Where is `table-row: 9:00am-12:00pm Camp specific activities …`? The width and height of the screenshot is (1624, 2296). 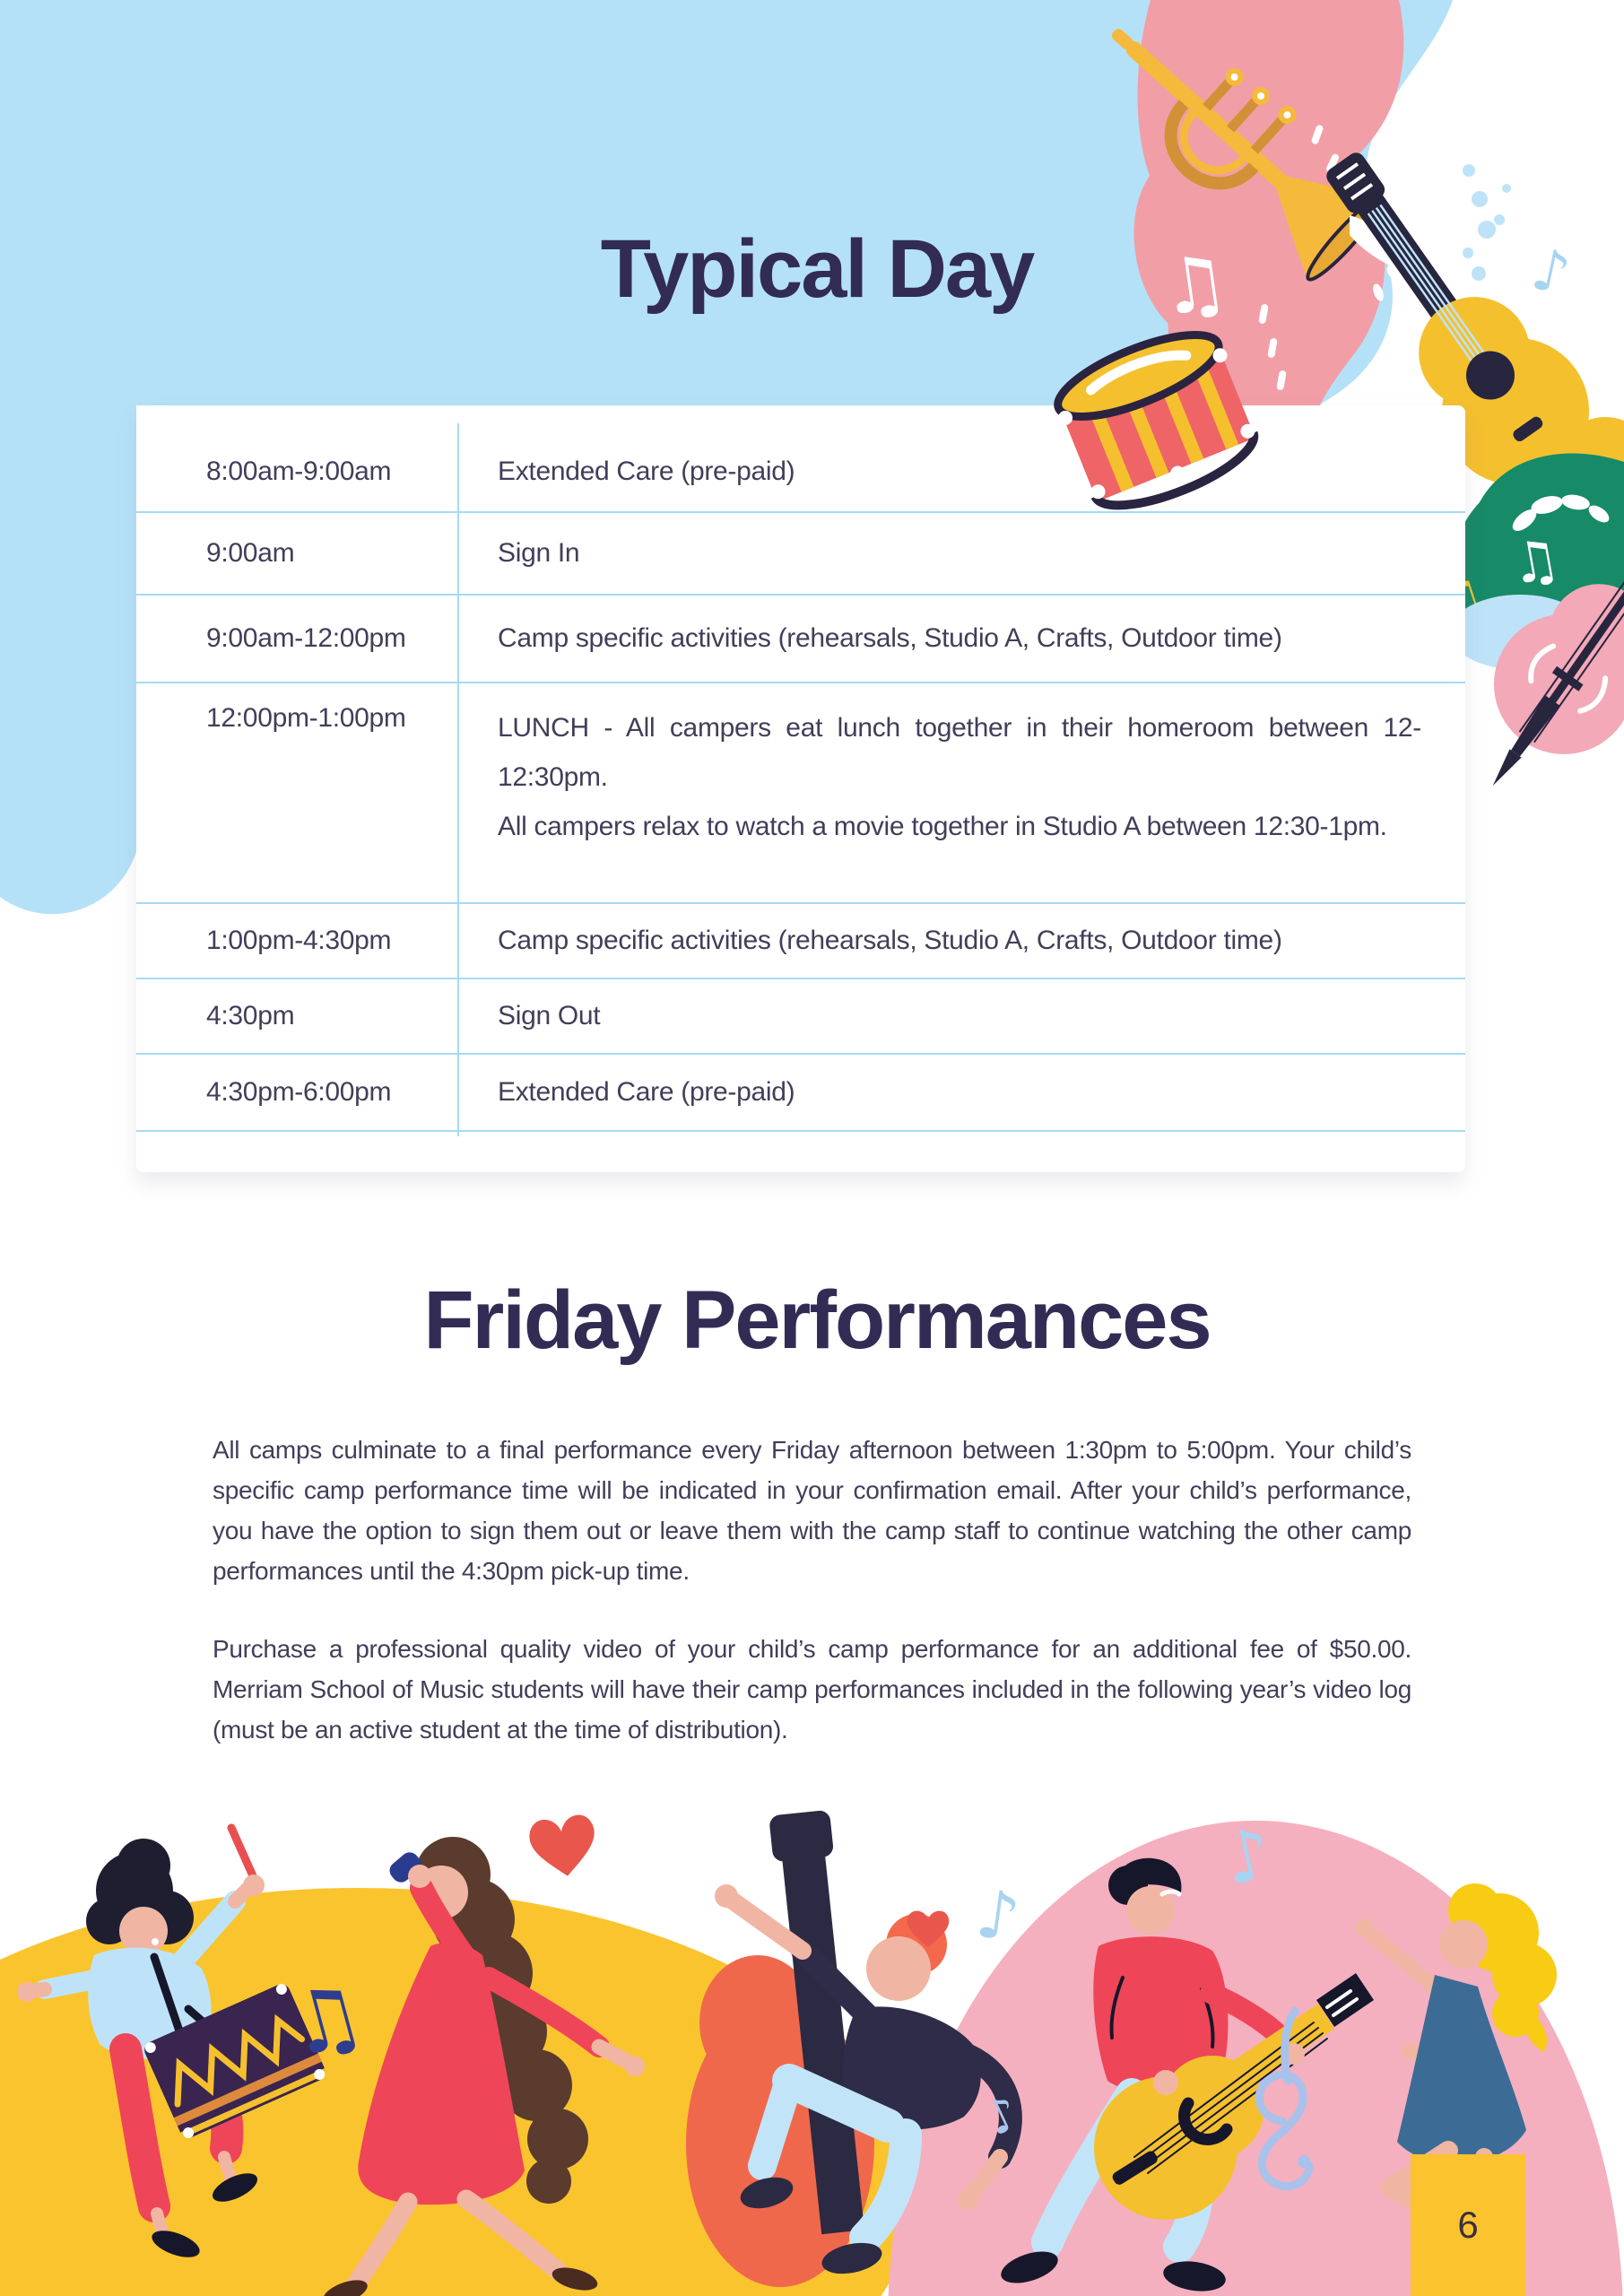
table-row: 9:00am-12:00pm Camp specific activities … is located at coordinates (800, 639).